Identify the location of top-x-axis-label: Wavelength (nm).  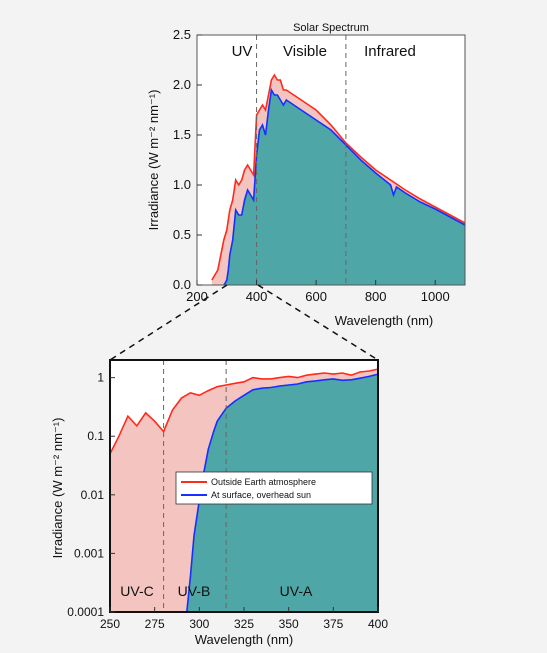
(384, 320).